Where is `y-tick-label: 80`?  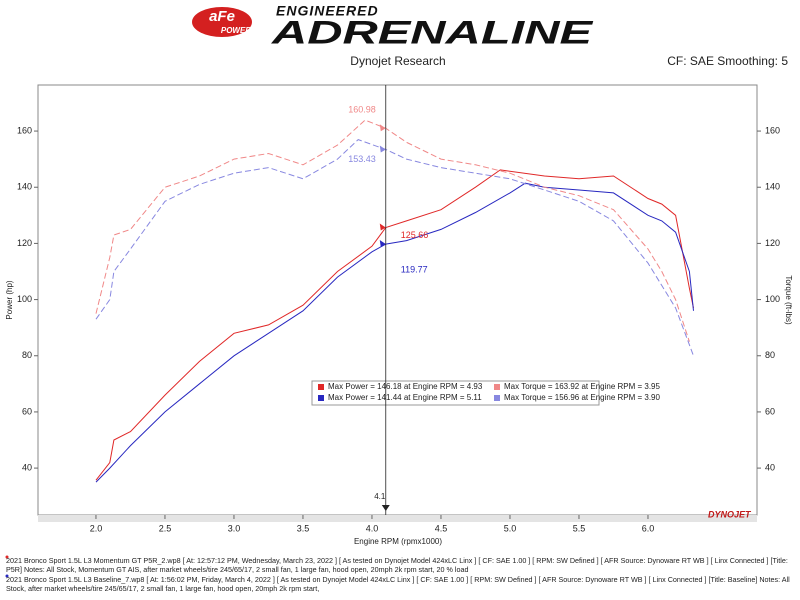
y-tick-label: 80 is located at coordinates (27, 355).